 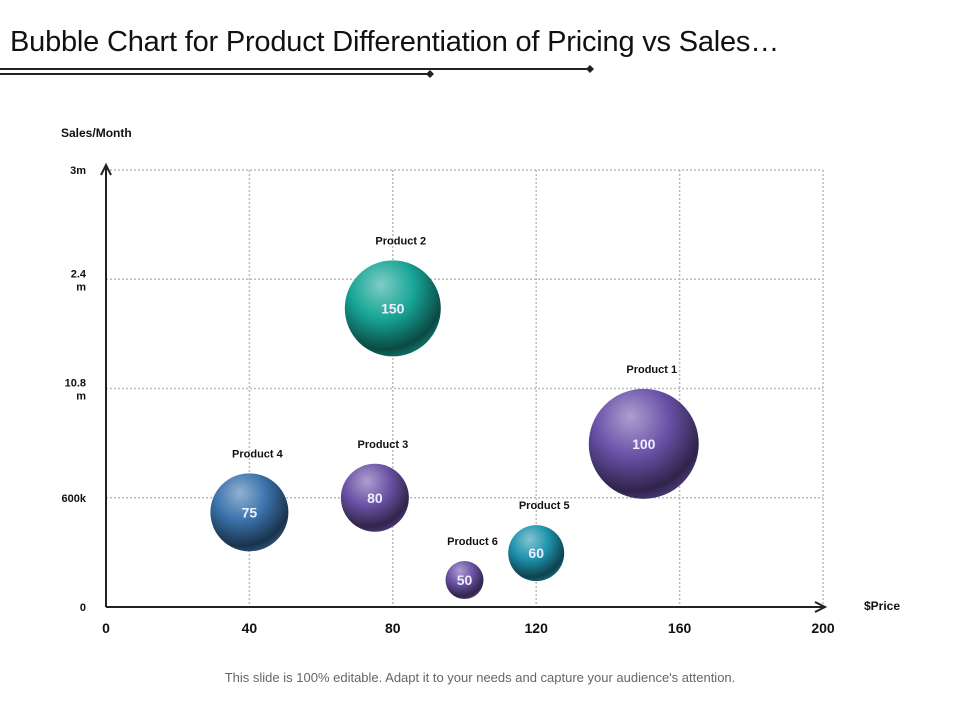 What do you see at coordinates (544, 506) in the screenshot?
I see `bubble-name-label: Product 5` at bounding box center [544, 506].